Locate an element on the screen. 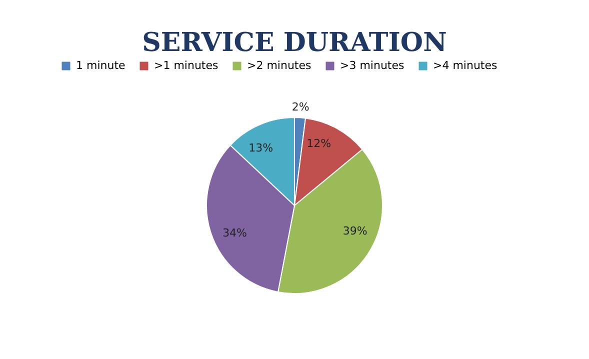 Image resolution: width=589 pixels, height=359 pixels. legend-label: >4 minutes is located at coordinates (465, 65).